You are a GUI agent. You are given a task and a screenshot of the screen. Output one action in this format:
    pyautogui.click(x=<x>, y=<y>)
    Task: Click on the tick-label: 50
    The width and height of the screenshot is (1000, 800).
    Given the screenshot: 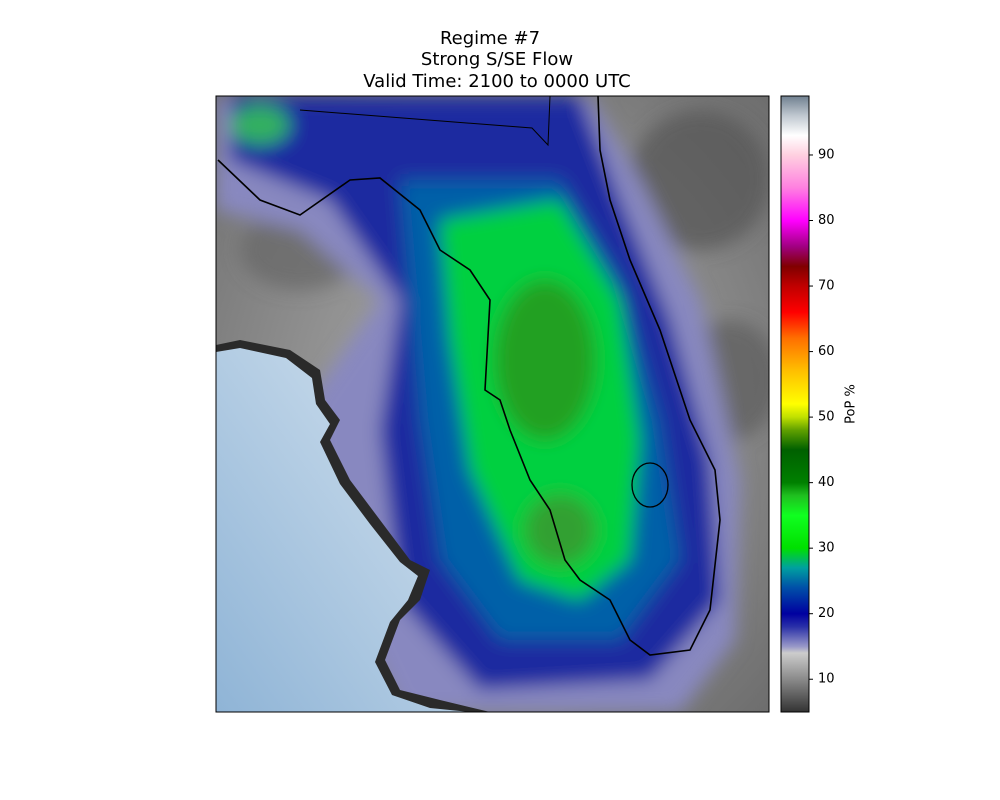 What is the action you would take?
    pyautogui.click(x=826, y=417)
    